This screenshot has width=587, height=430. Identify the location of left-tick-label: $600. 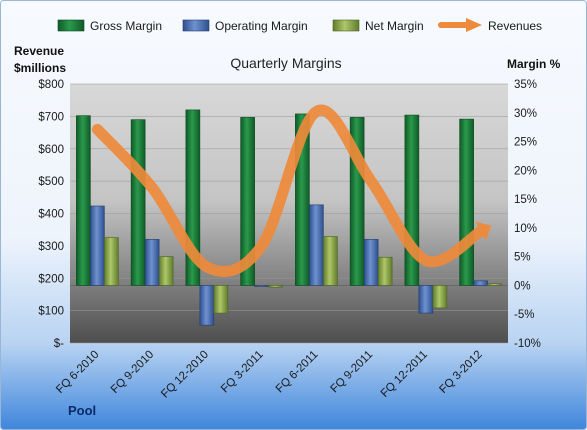
(51, 150).